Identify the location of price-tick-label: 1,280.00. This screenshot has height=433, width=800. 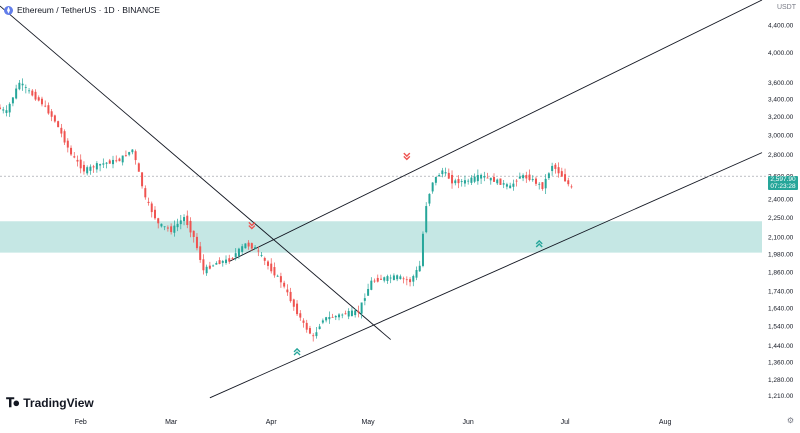
(781, 380).